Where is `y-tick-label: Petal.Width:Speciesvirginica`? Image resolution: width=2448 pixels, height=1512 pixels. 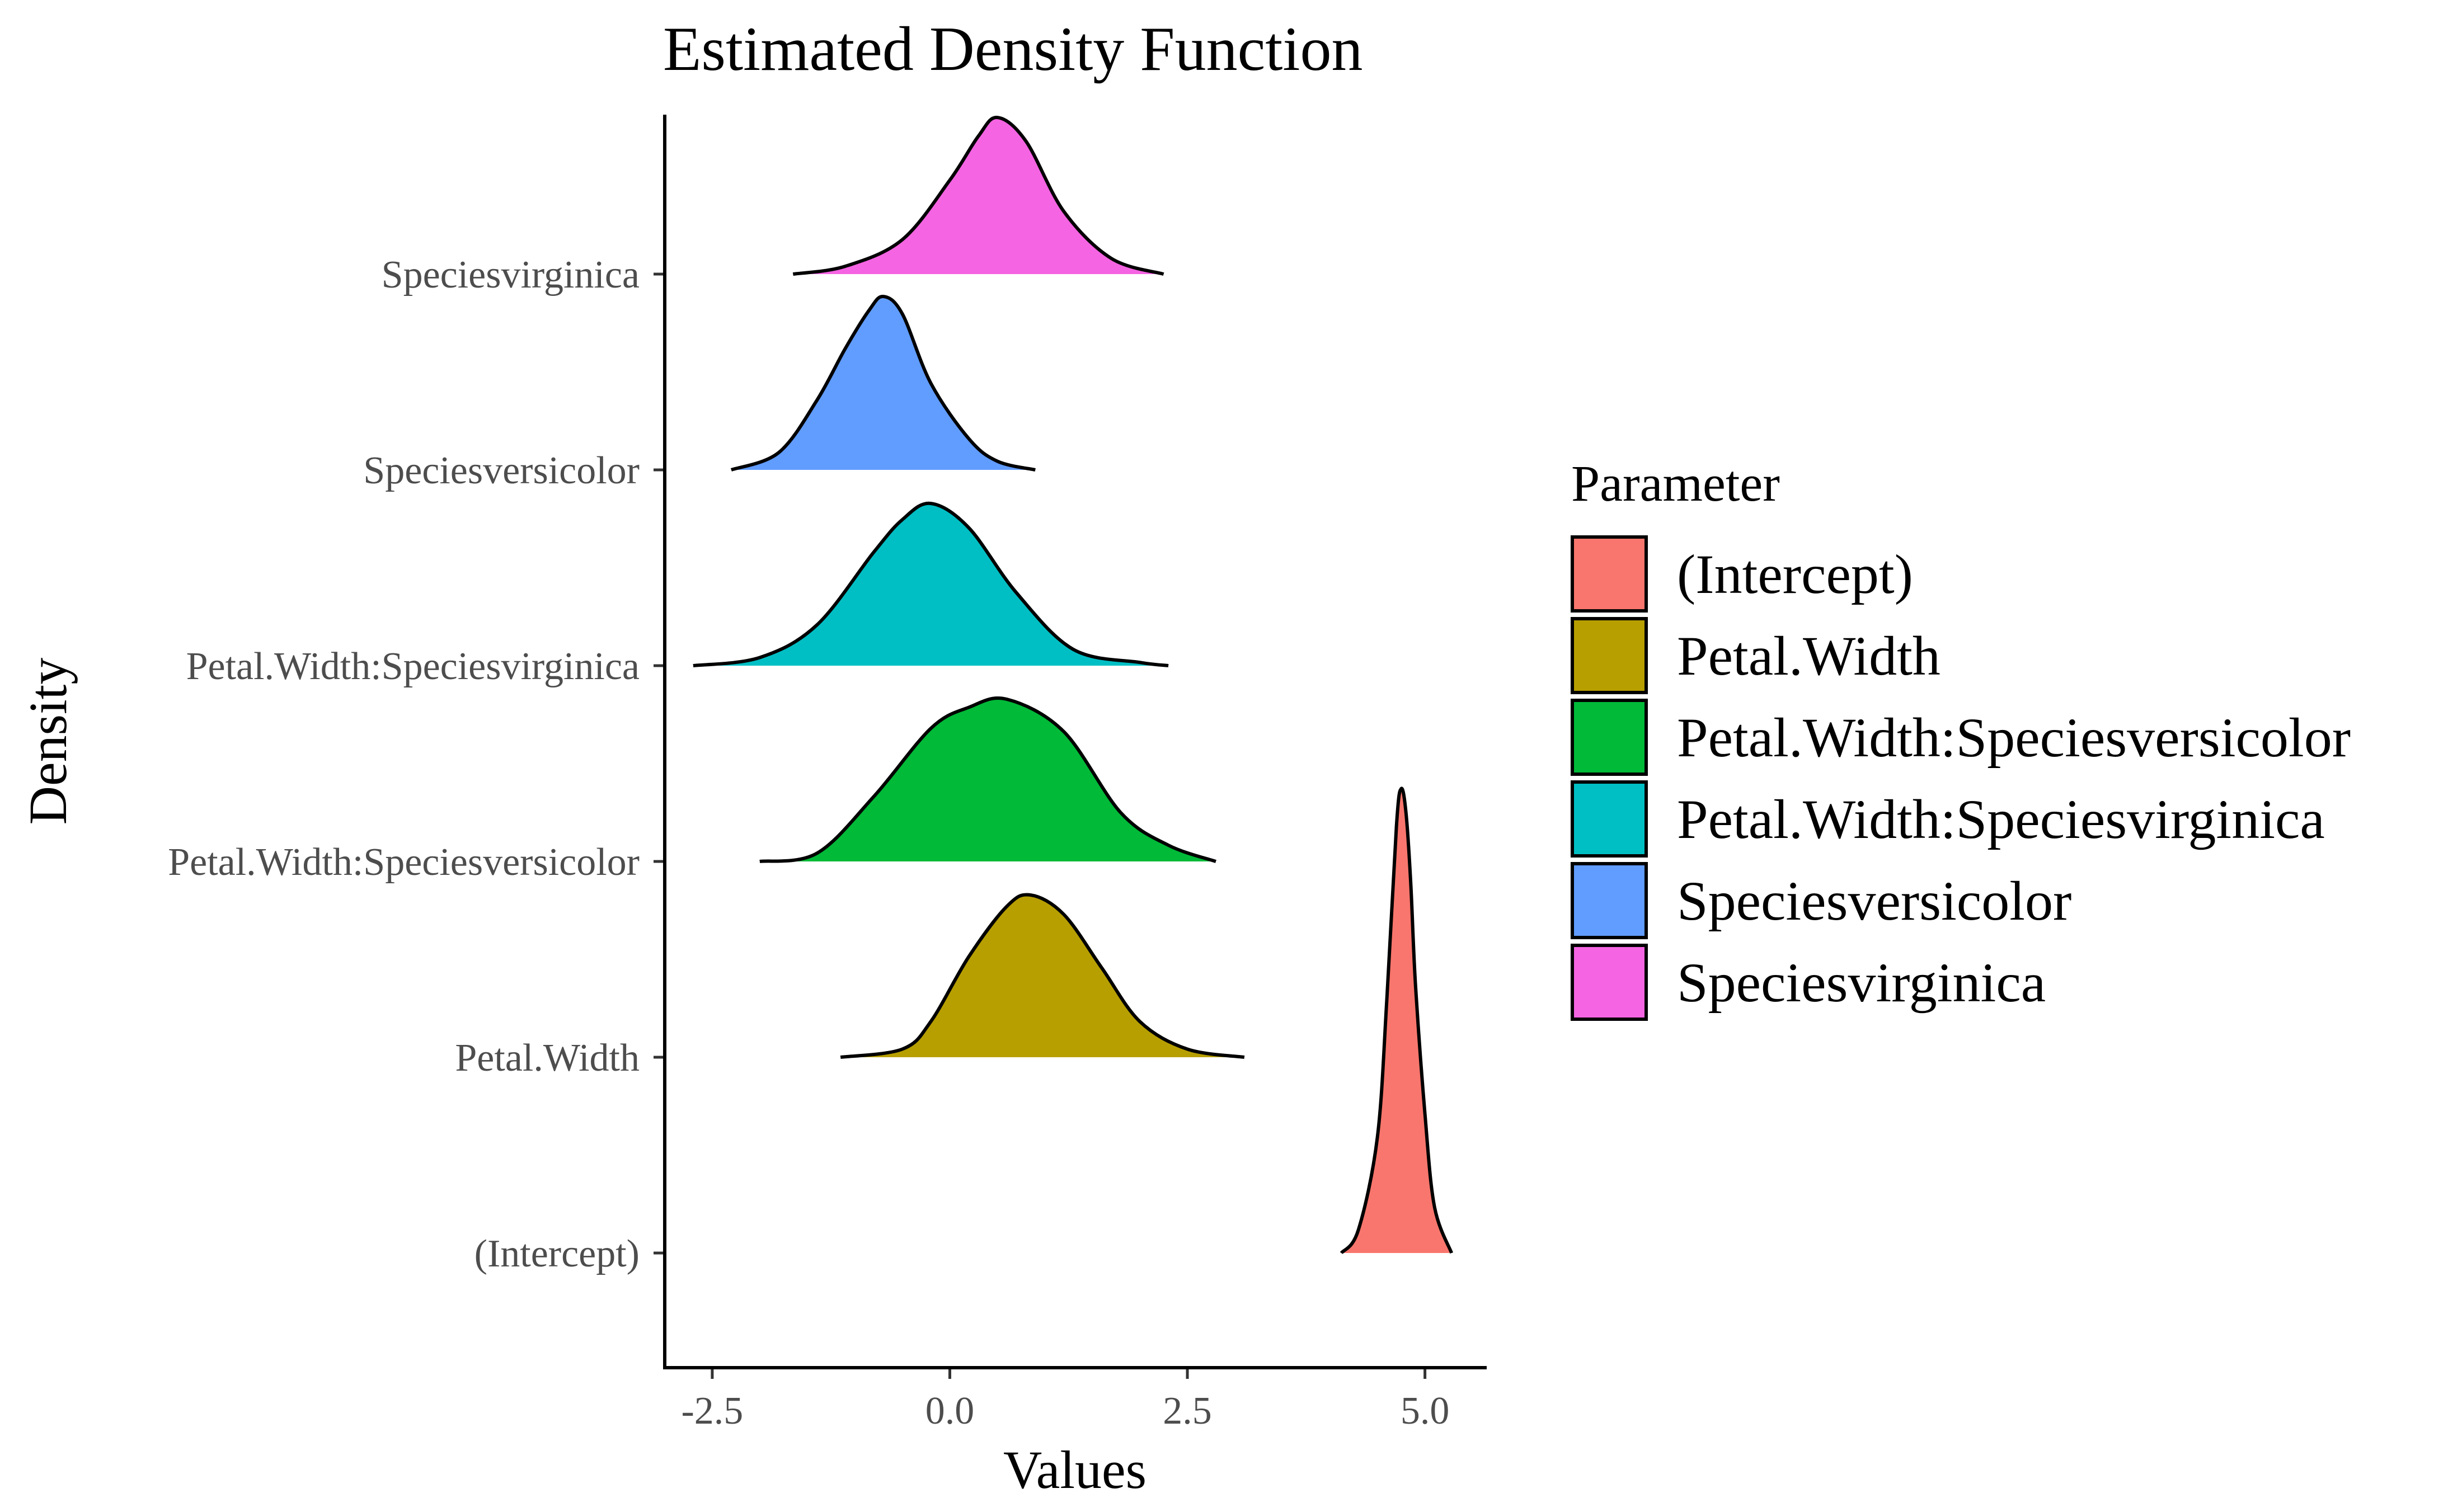 y-tick-label: Petal.Width:Speciesvirginica is located at coordinates (413, 666).